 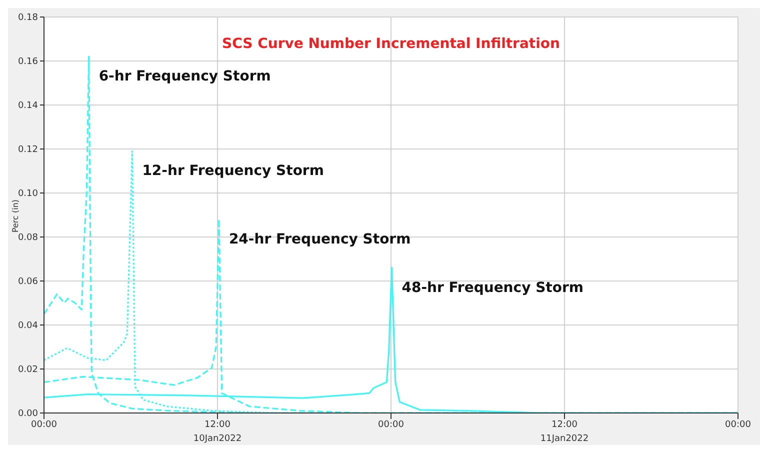 I want to click on y-tick-label: 0.10, so click(x=28, y=194).